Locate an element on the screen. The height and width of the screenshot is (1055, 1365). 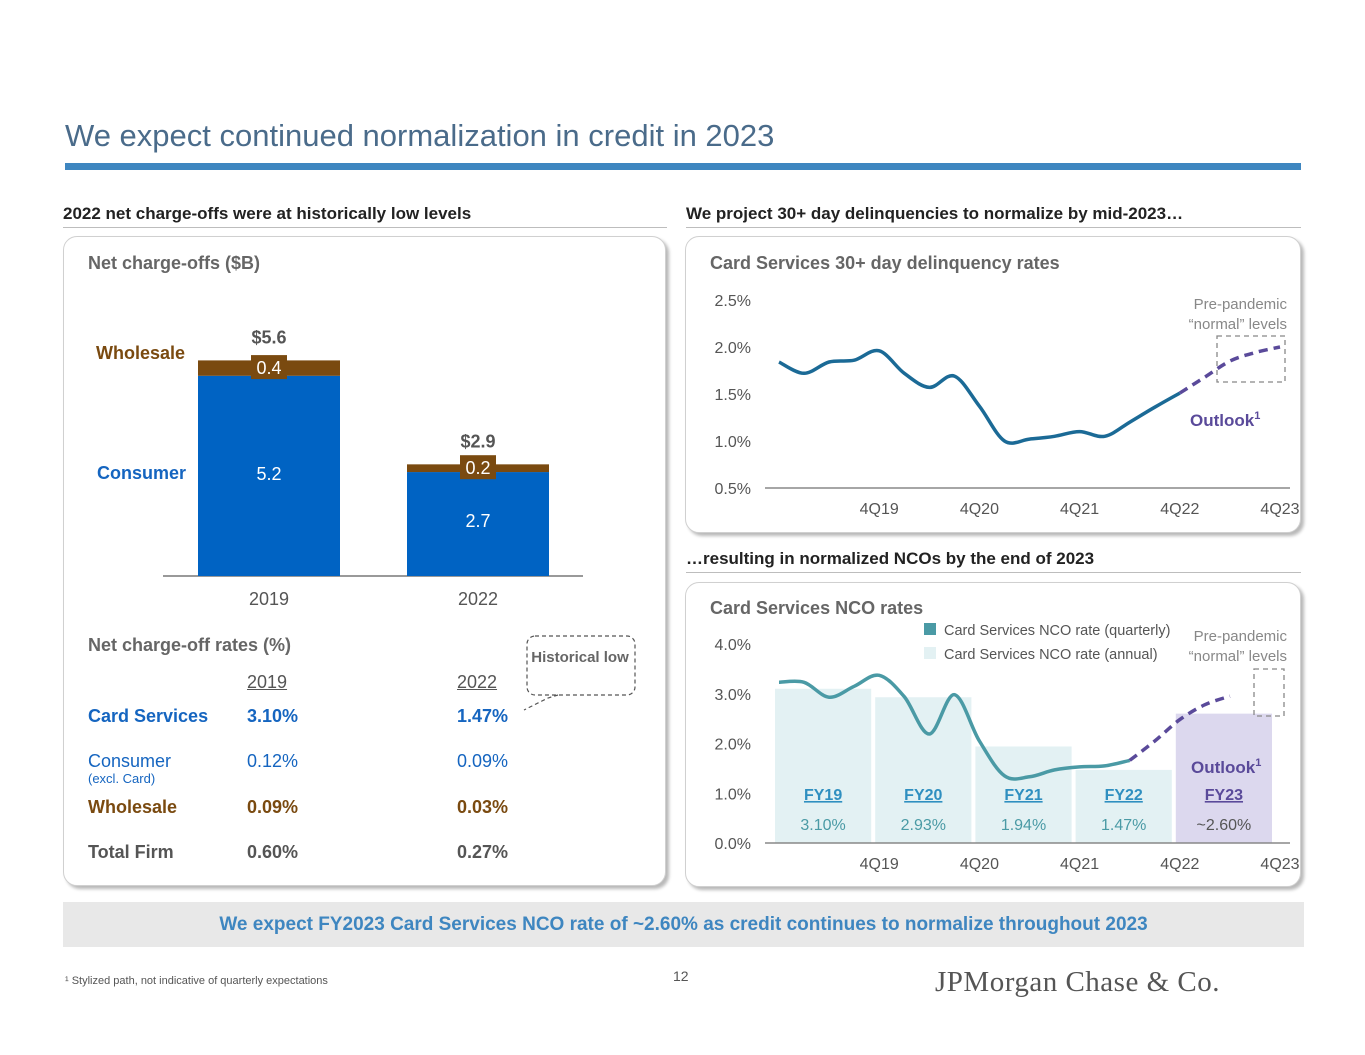
dq-annotation-line1: Pre-pandemic is located at coordinates (1241, 304).